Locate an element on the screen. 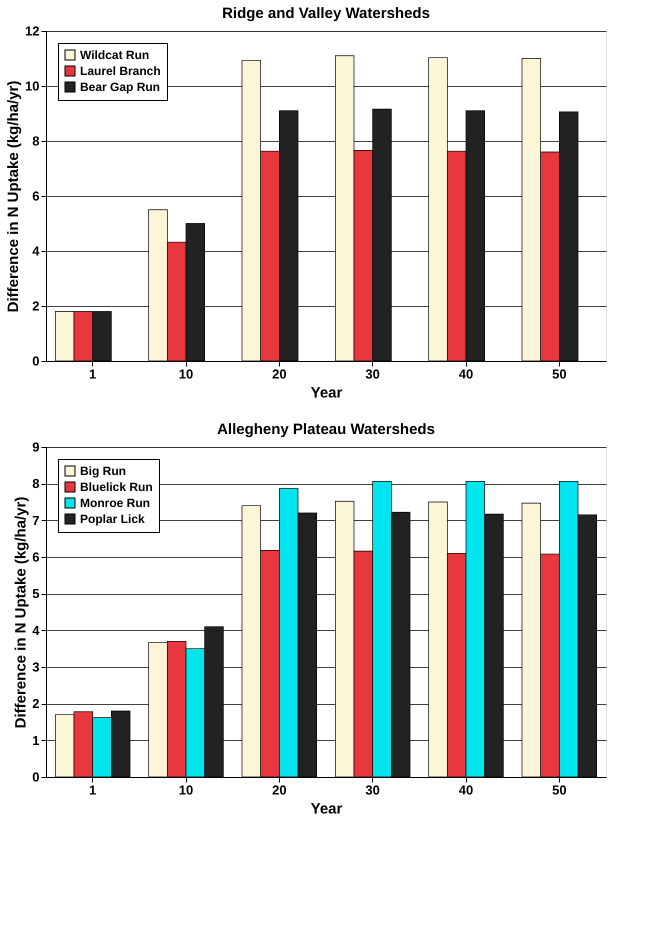 The image size is (670, 930). chart-title: Ridge and Valley Watersheds is located at coordinates (326, 13).